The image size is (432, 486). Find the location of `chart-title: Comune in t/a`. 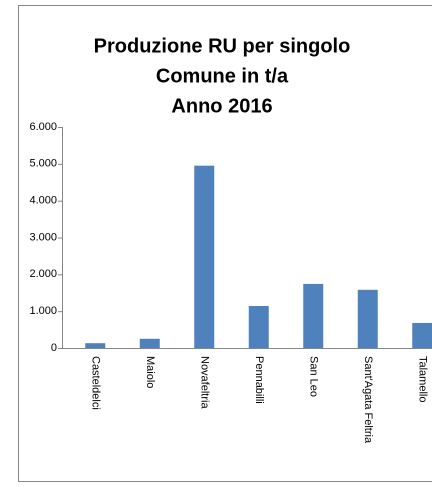

chart-title: Comune in t/a is located at coordinates (222, 76).